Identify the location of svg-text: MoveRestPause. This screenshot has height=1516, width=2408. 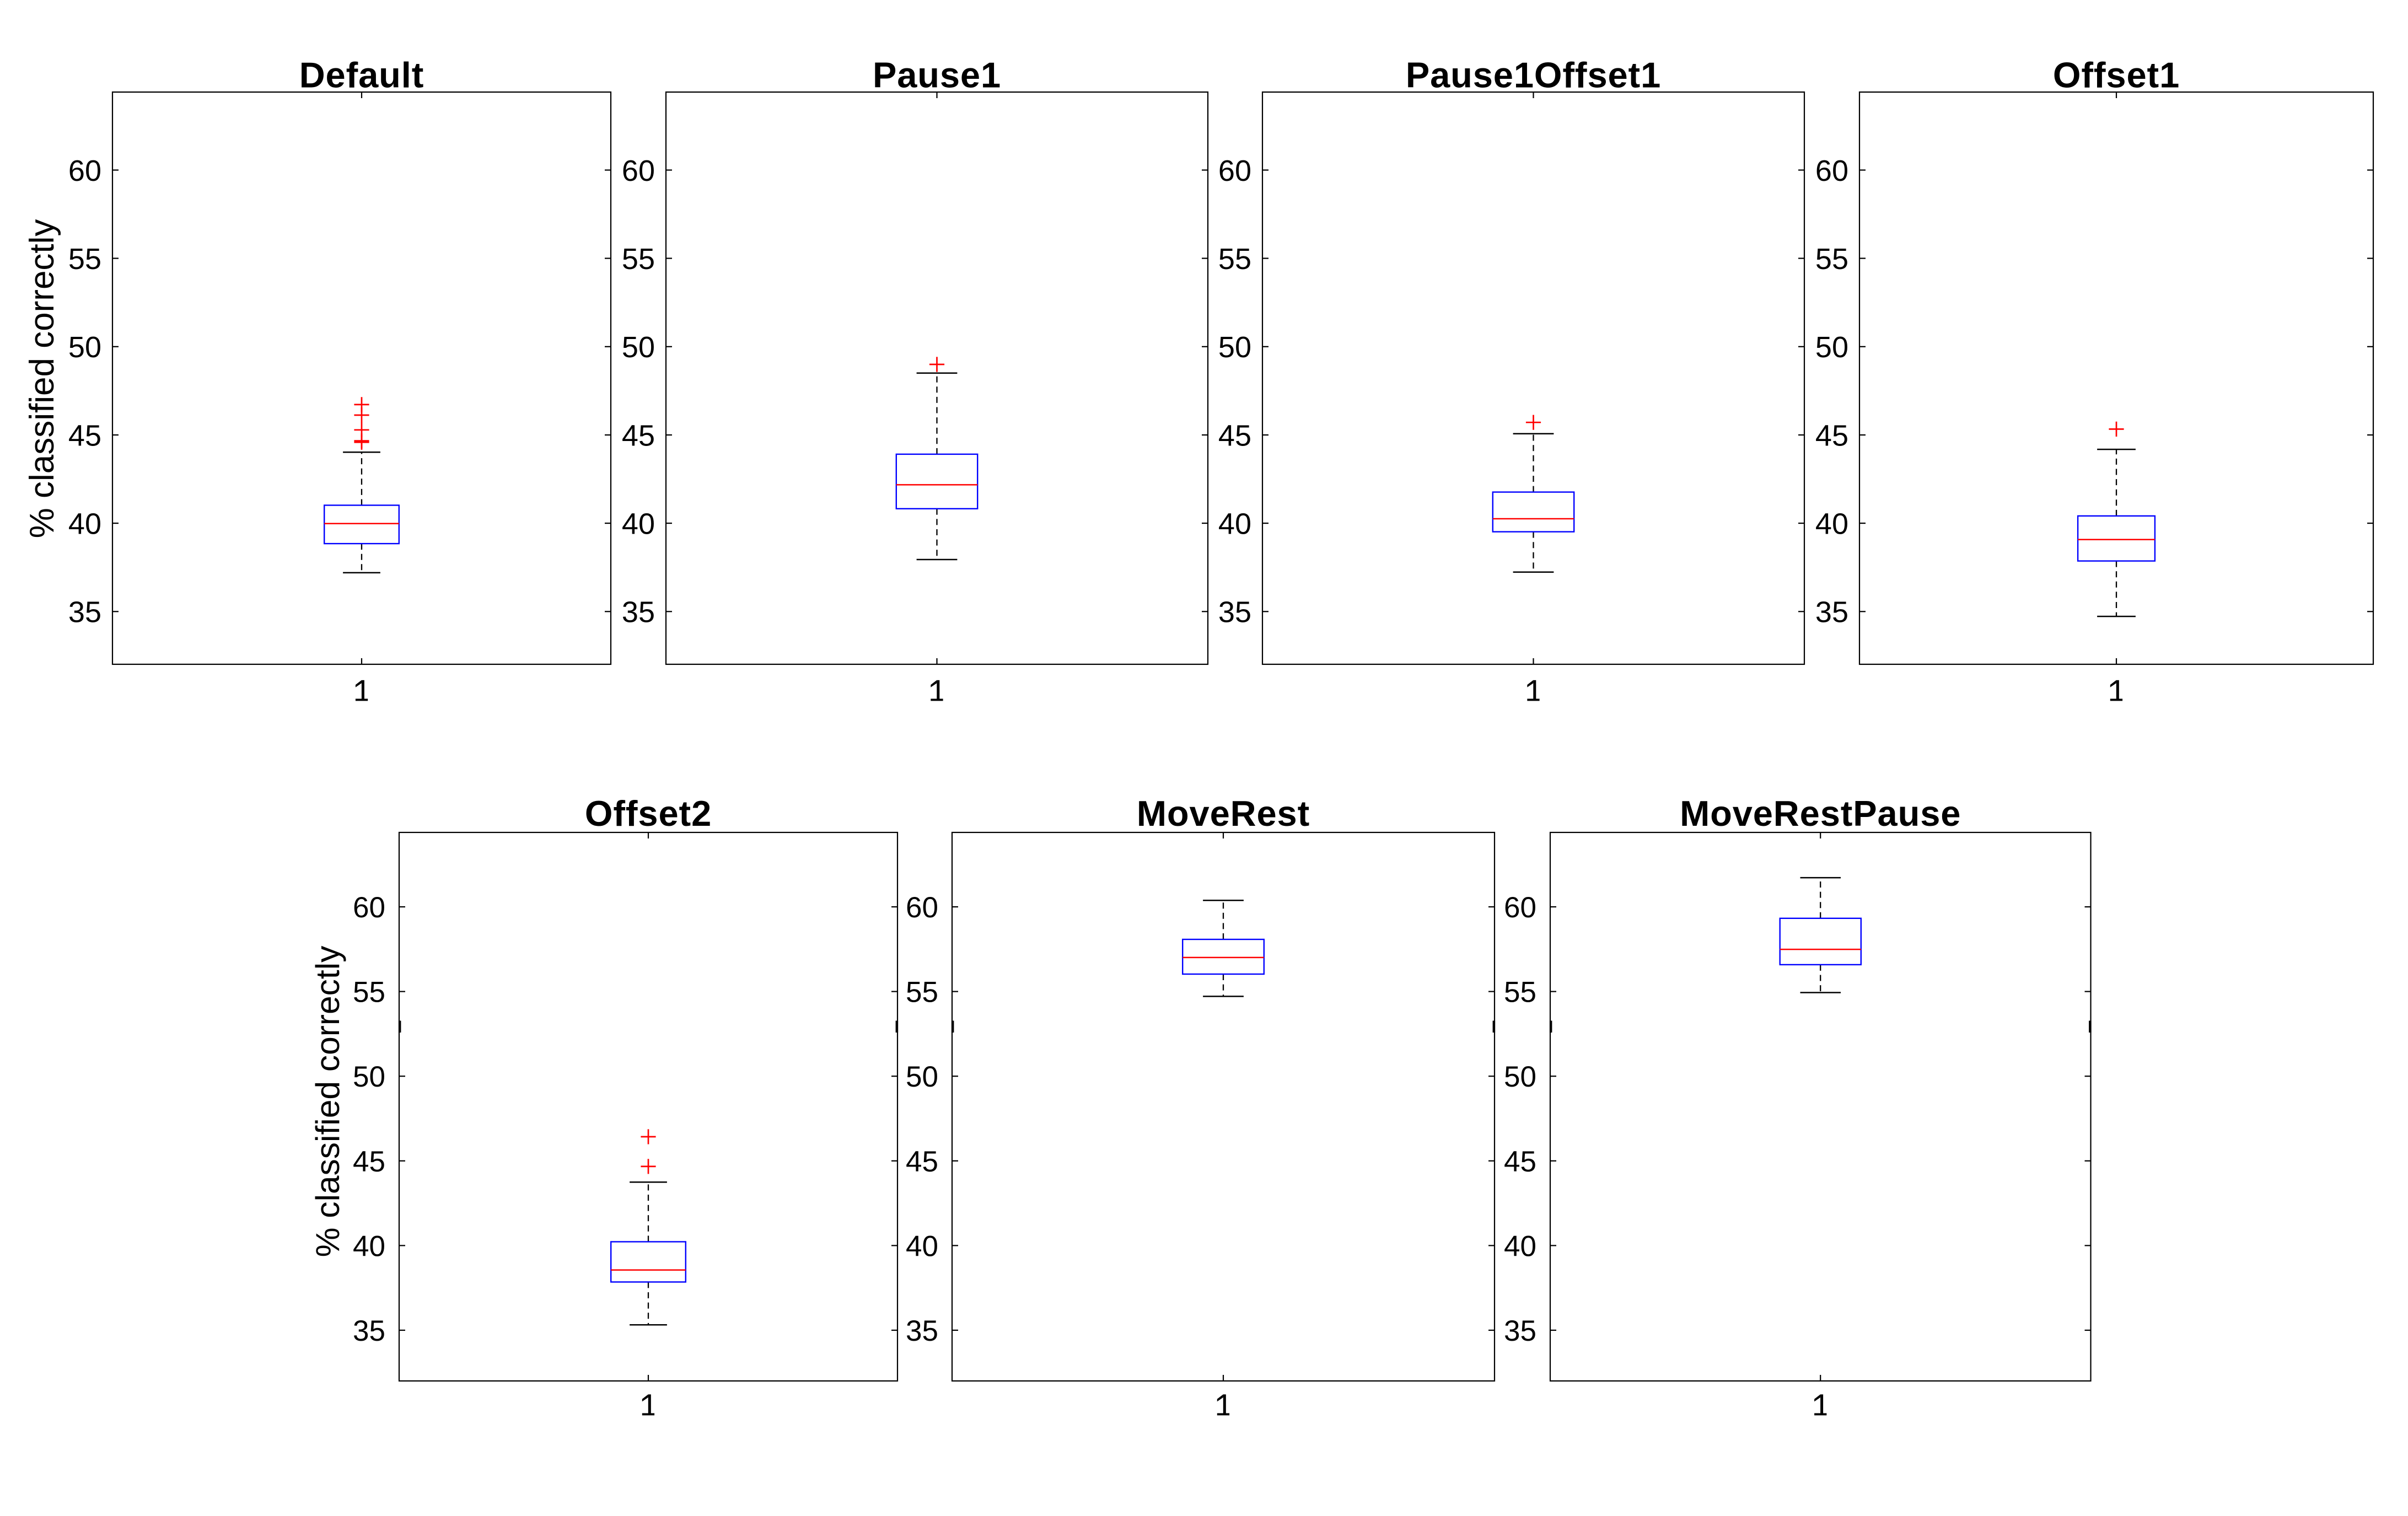
(1820, 813).